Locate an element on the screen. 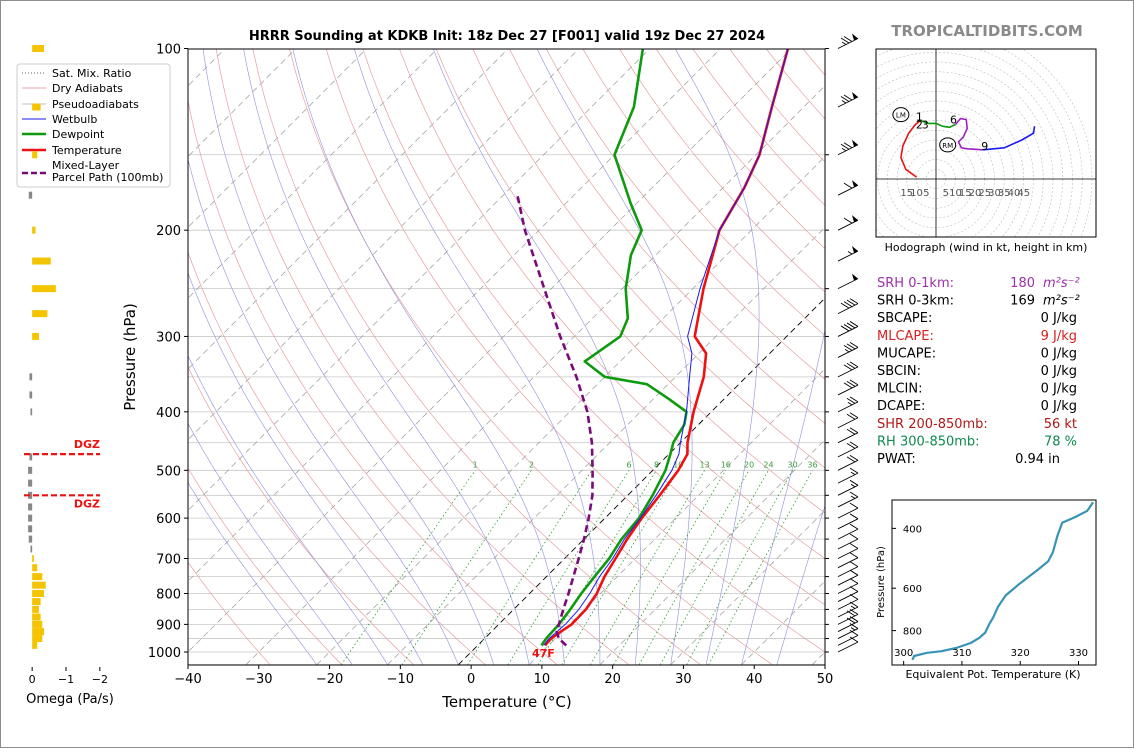  hodograph-frame is located at coordinates (986, 143).